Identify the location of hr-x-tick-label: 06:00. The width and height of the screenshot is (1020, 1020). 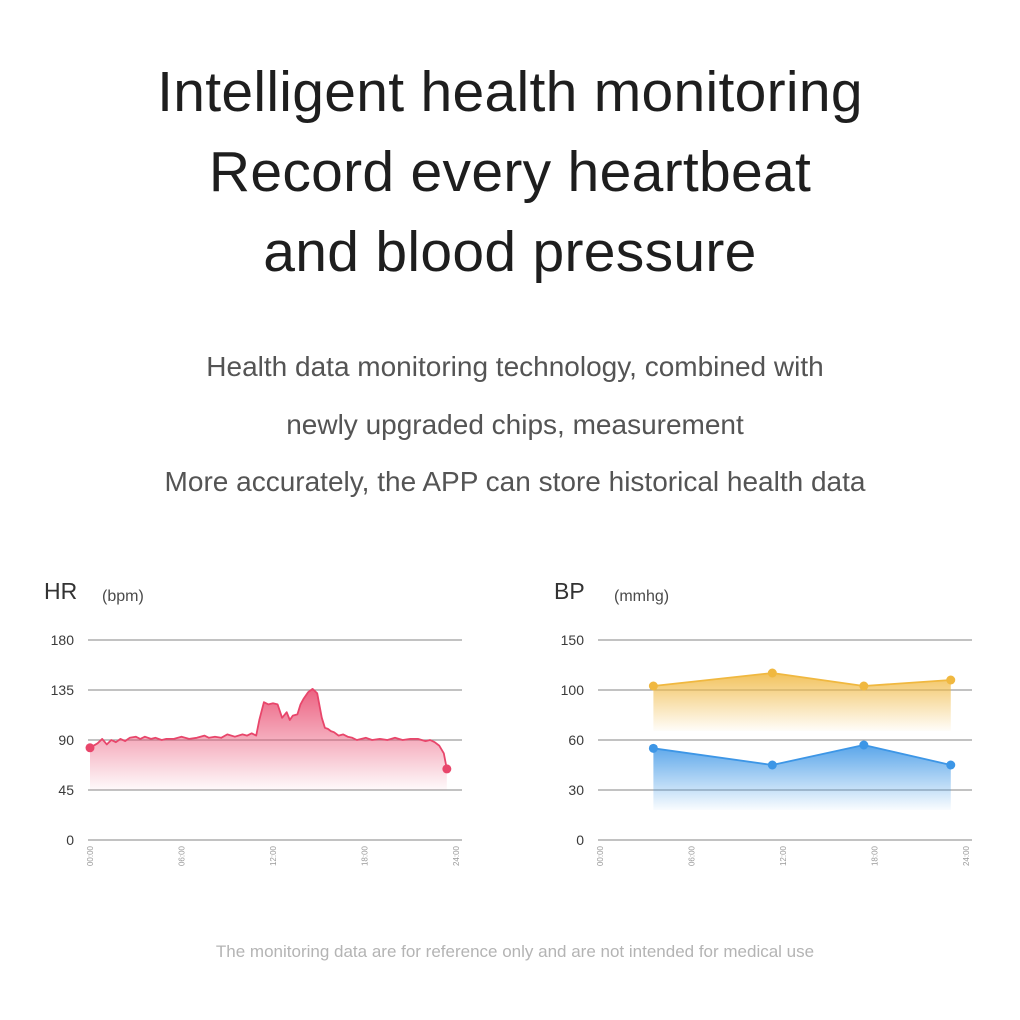
(182, 855).